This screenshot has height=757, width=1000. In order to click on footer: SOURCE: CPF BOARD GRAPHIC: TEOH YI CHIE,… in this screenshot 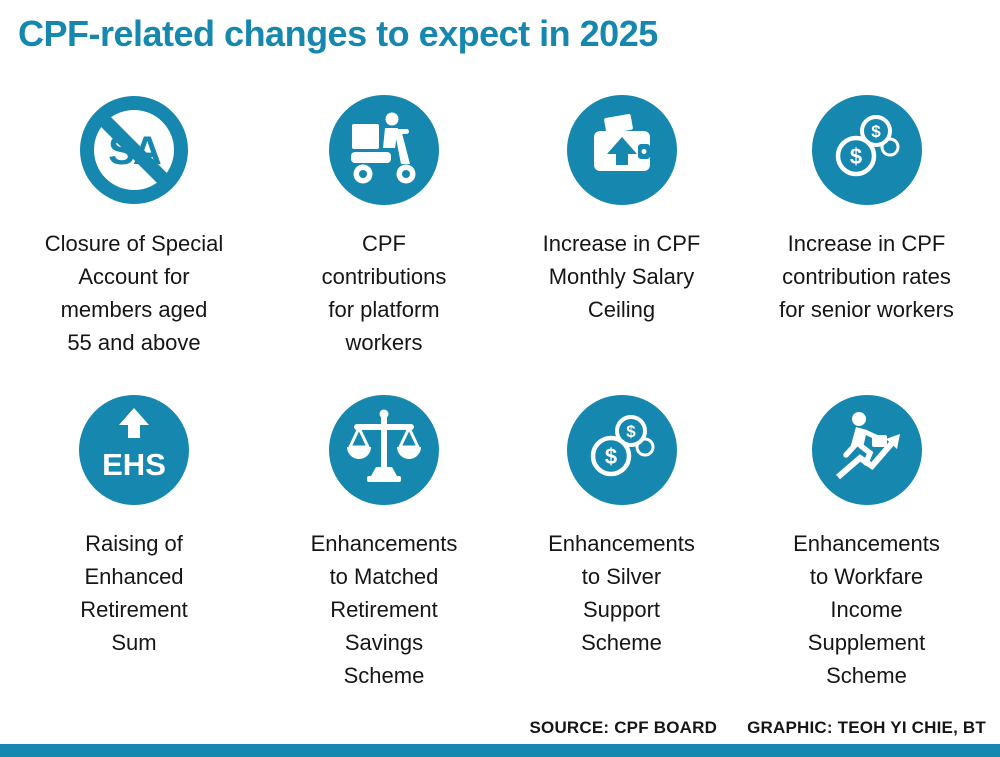, I will do `click(757, 728)`.